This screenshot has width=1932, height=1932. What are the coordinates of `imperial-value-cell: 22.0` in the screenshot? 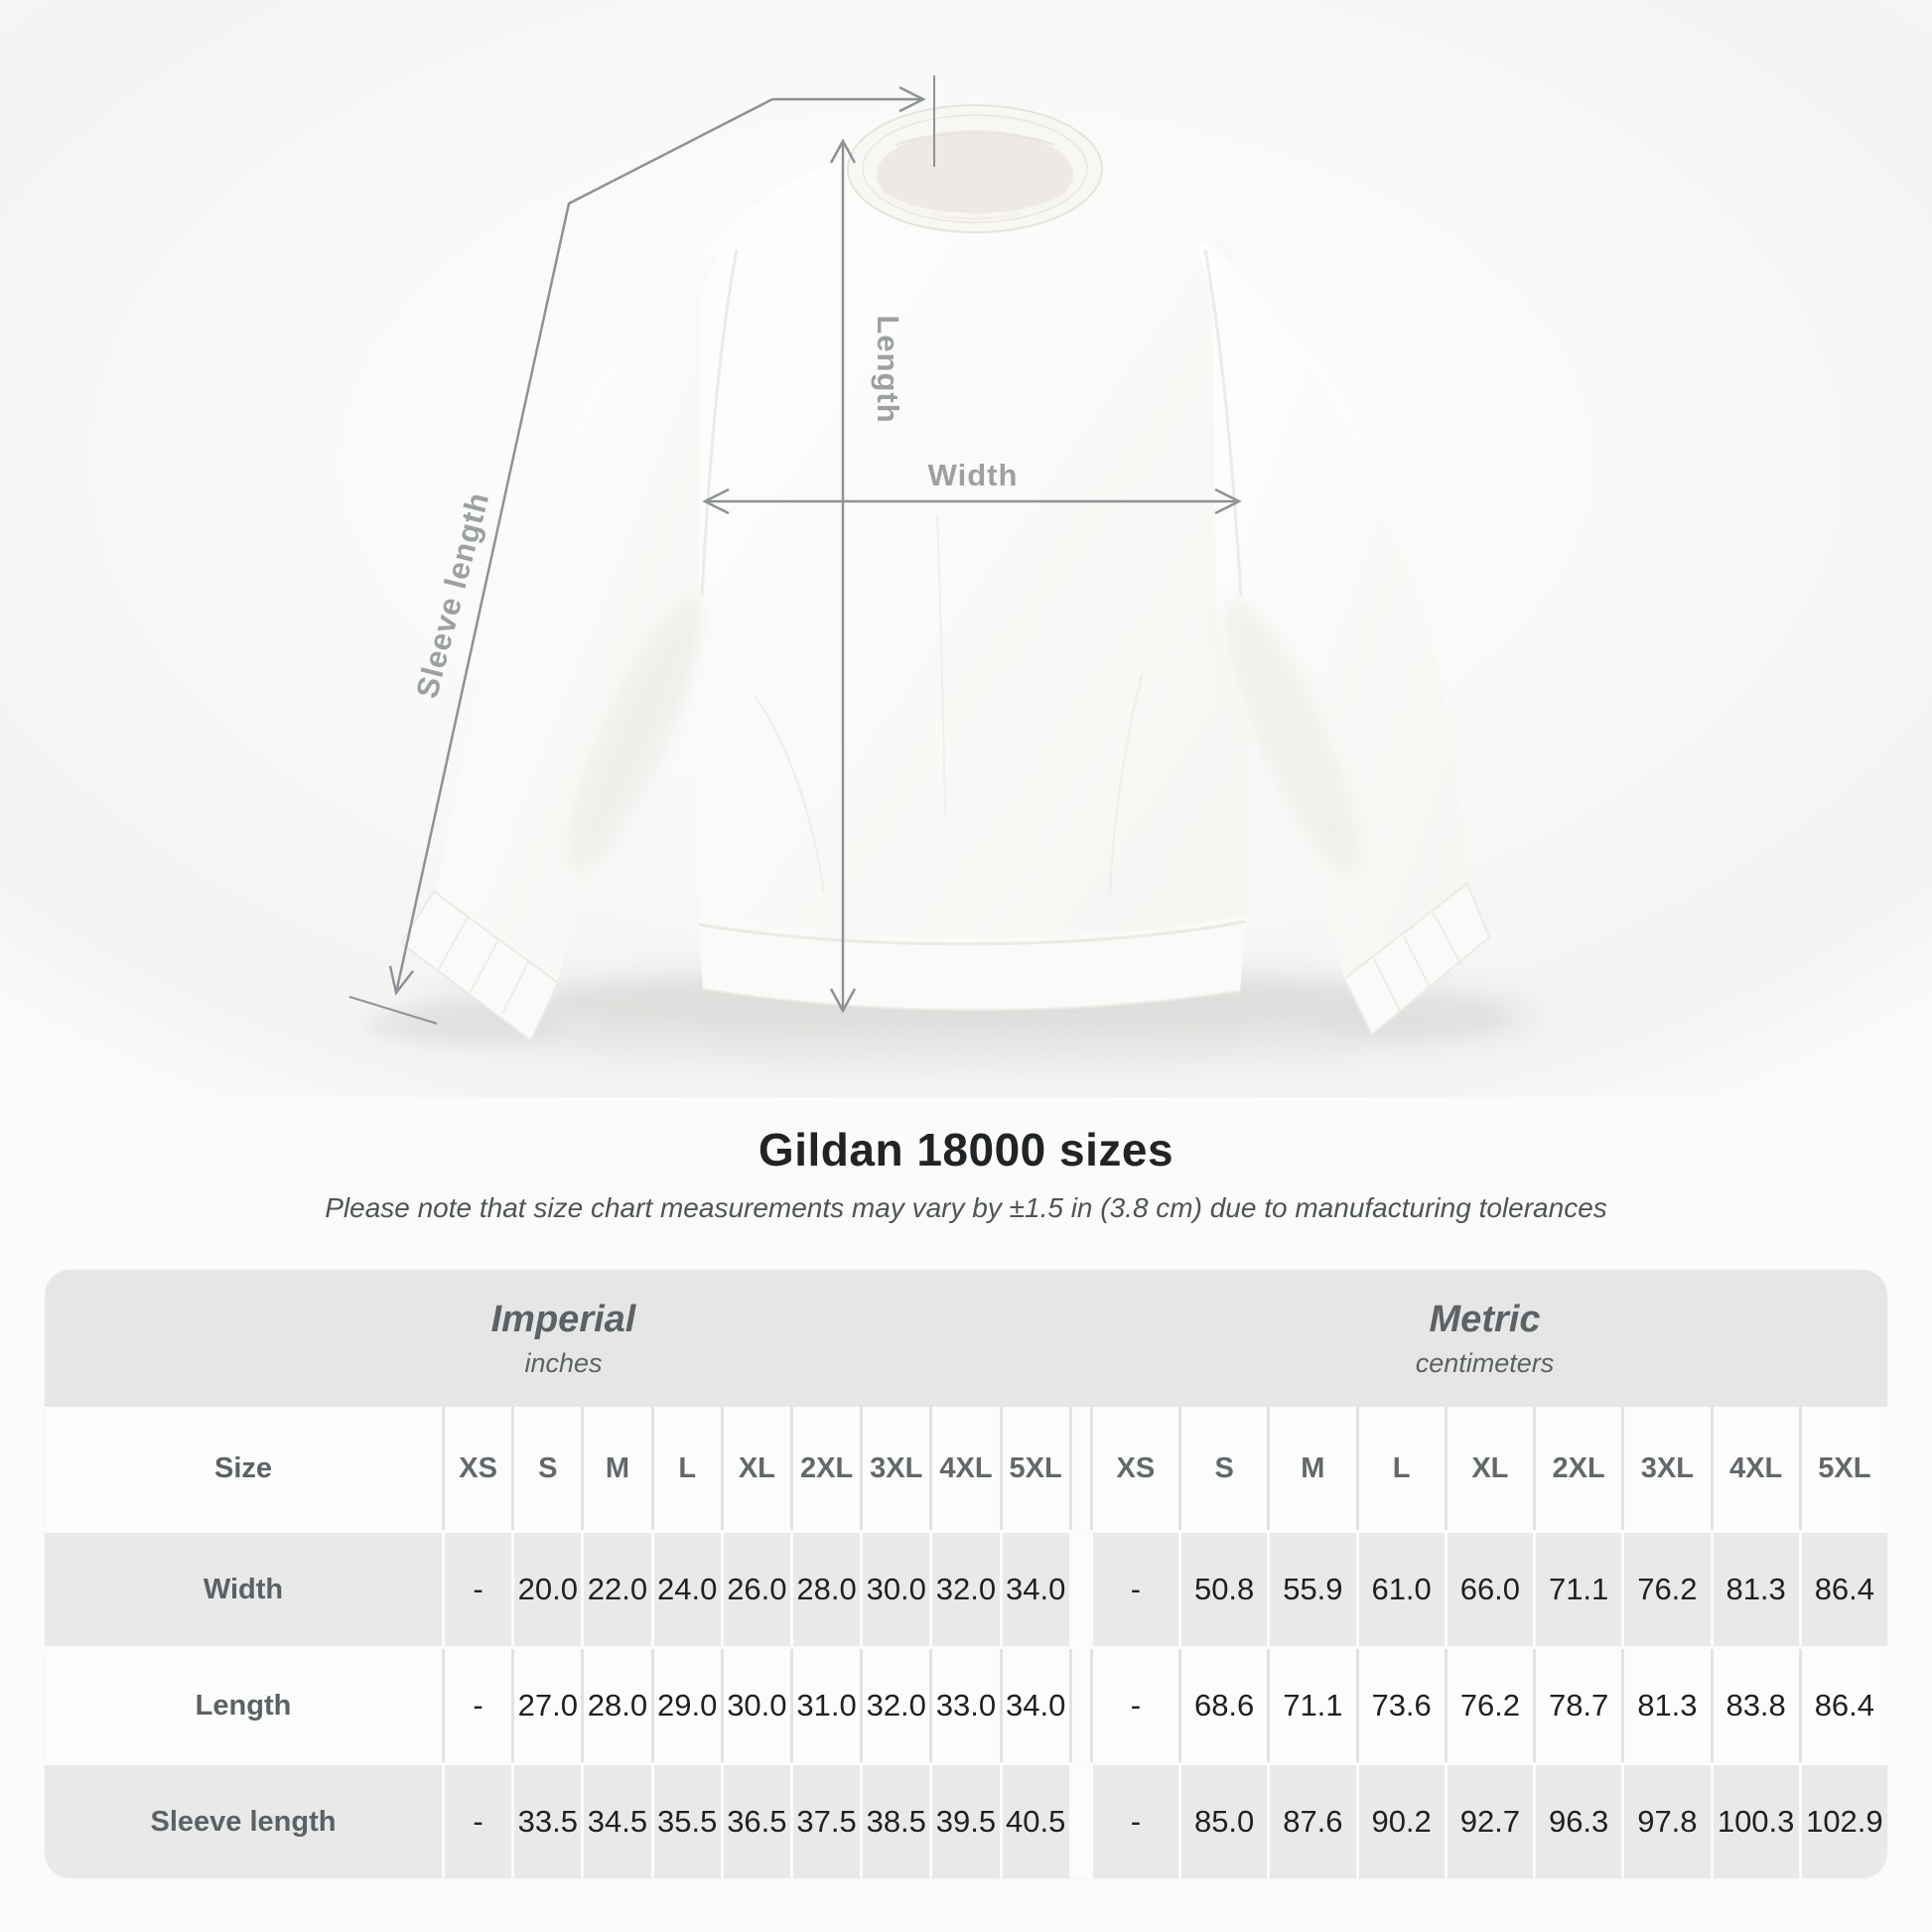 It's located at (618, 1589).